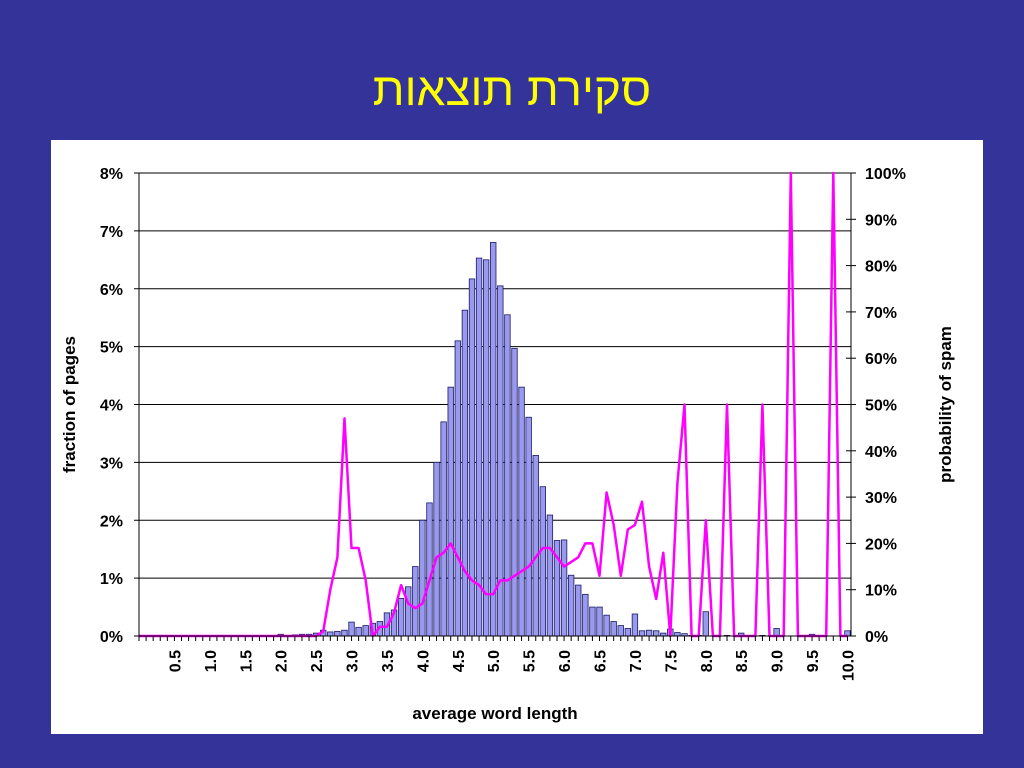 The image size is (1024, 768). Describe the element at coordinates (494, 661) in the screenshot. I see `x-tick-label: 5.0` at that location.